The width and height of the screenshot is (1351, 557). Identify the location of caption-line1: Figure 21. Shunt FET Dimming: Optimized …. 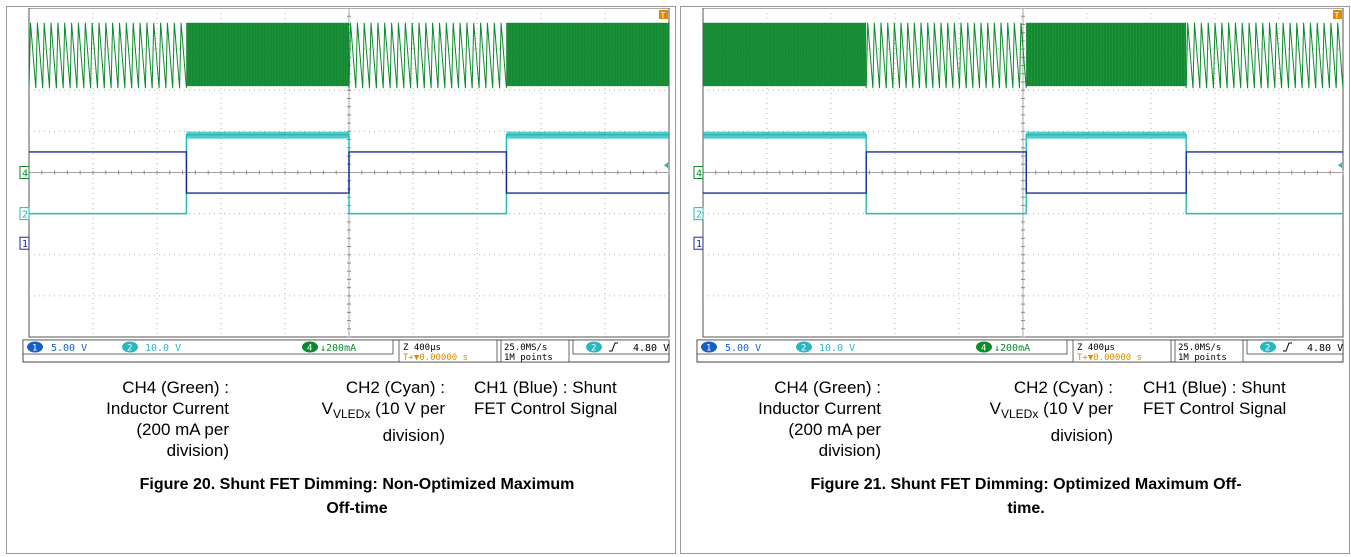
(1026, 484).